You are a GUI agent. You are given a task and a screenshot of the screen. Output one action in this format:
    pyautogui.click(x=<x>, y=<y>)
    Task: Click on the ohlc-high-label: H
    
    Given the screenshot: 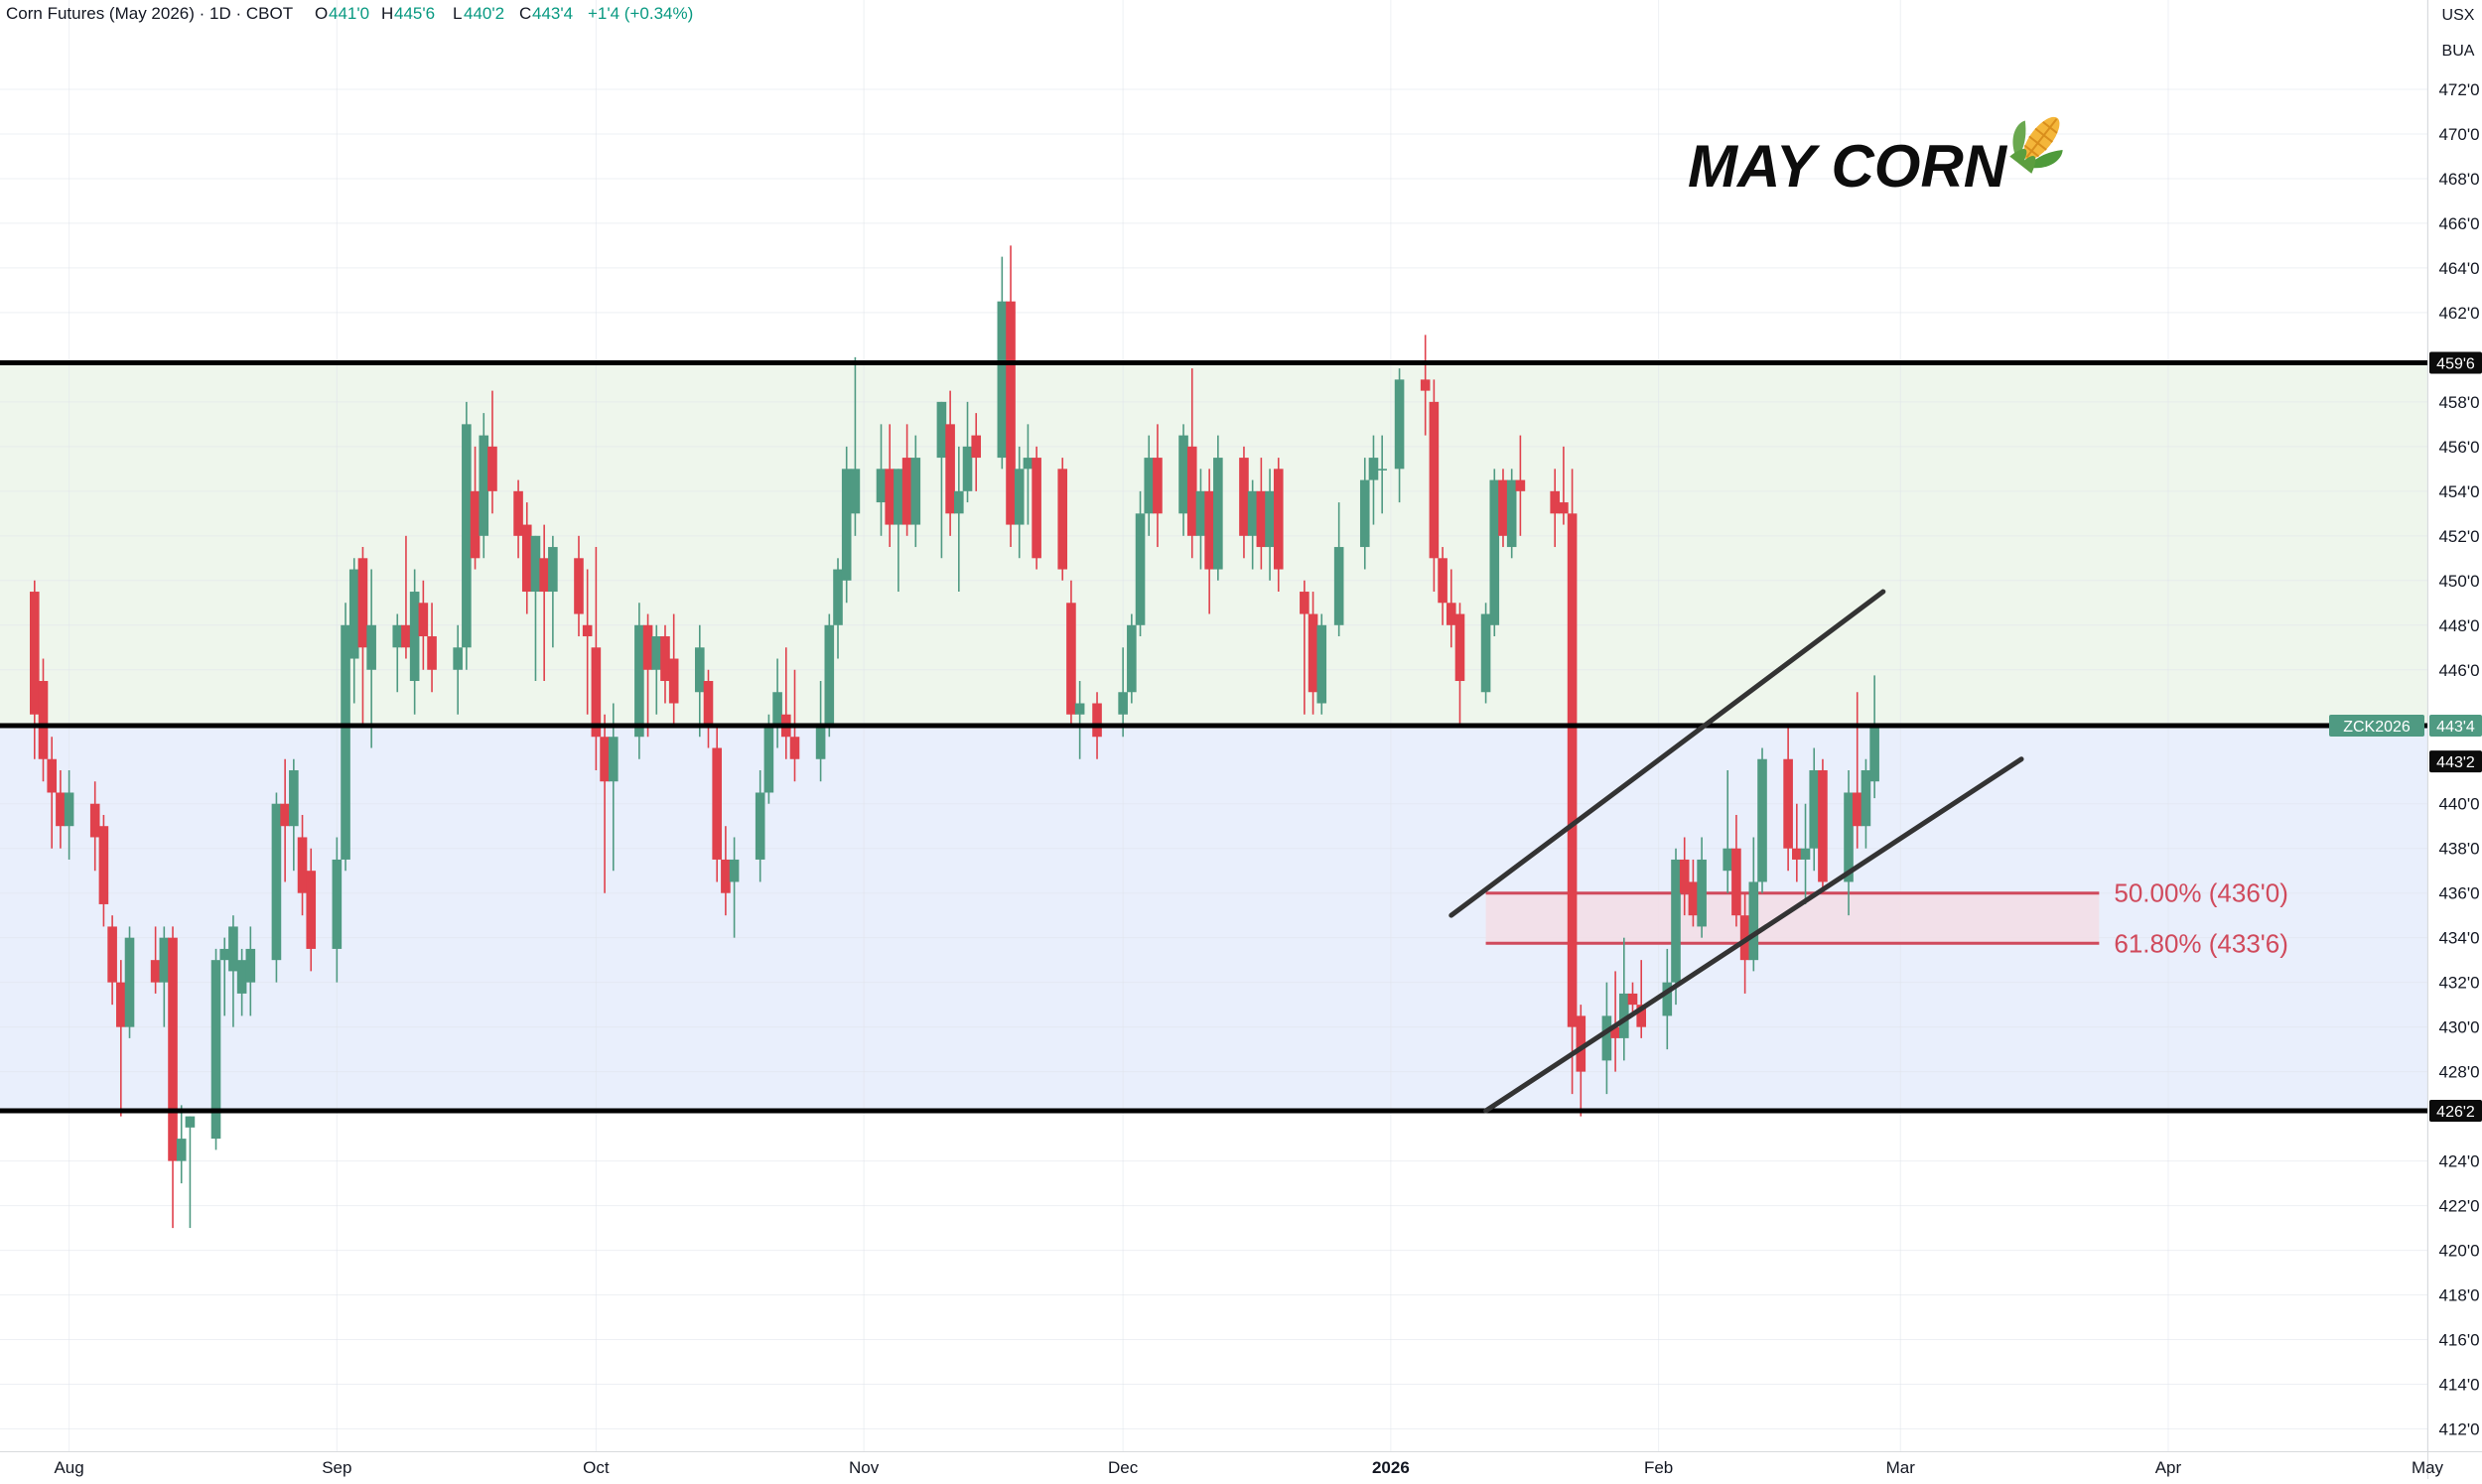 What is the action you would take?
    pyautogui.click(x=387, y=13)
    